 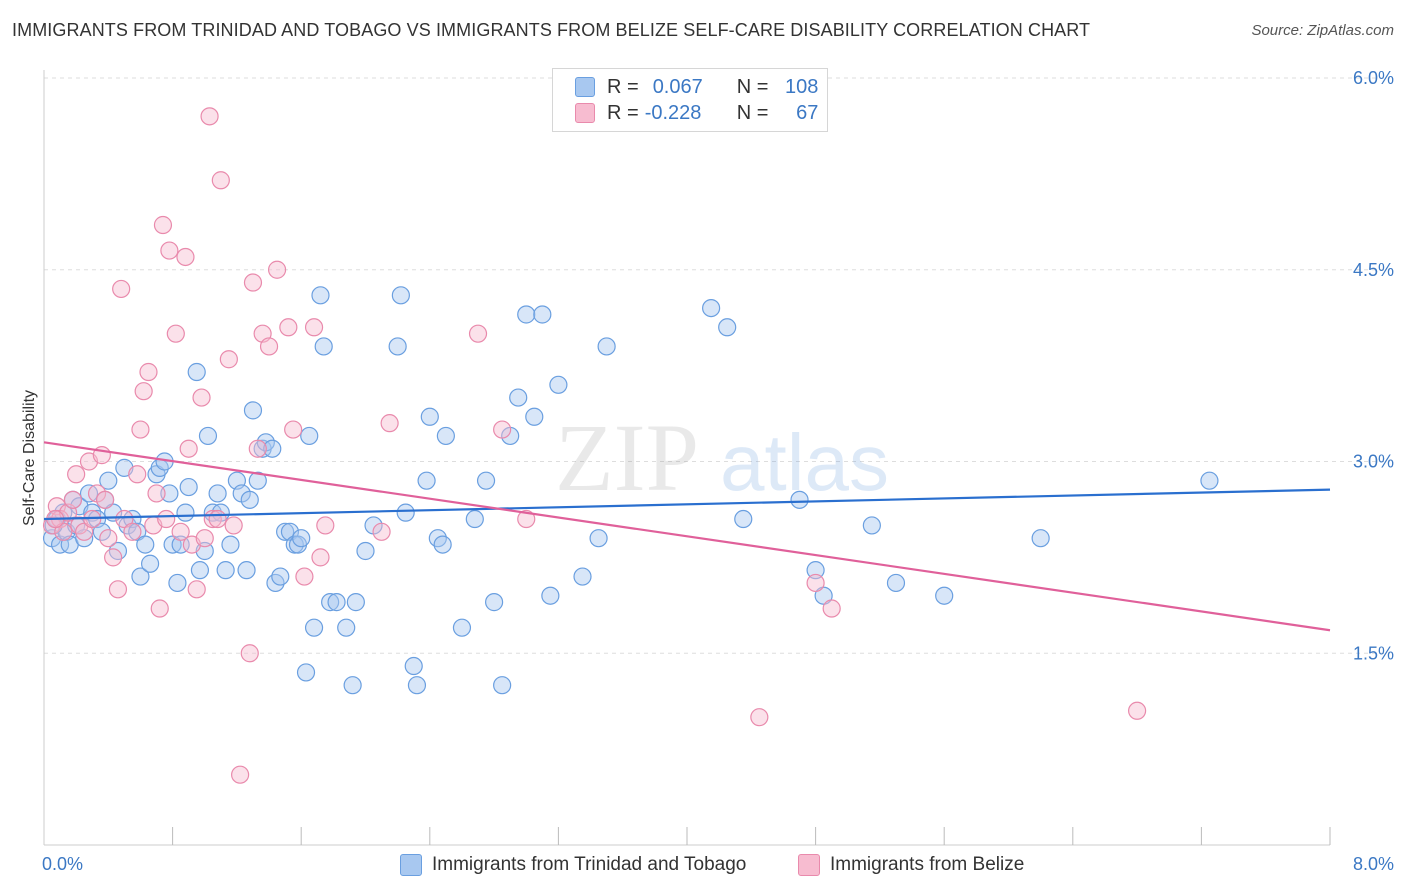 I want to click on series-label-trinidad: Immigrants from Trinidad and Tobago, so click(x=589, y=864).